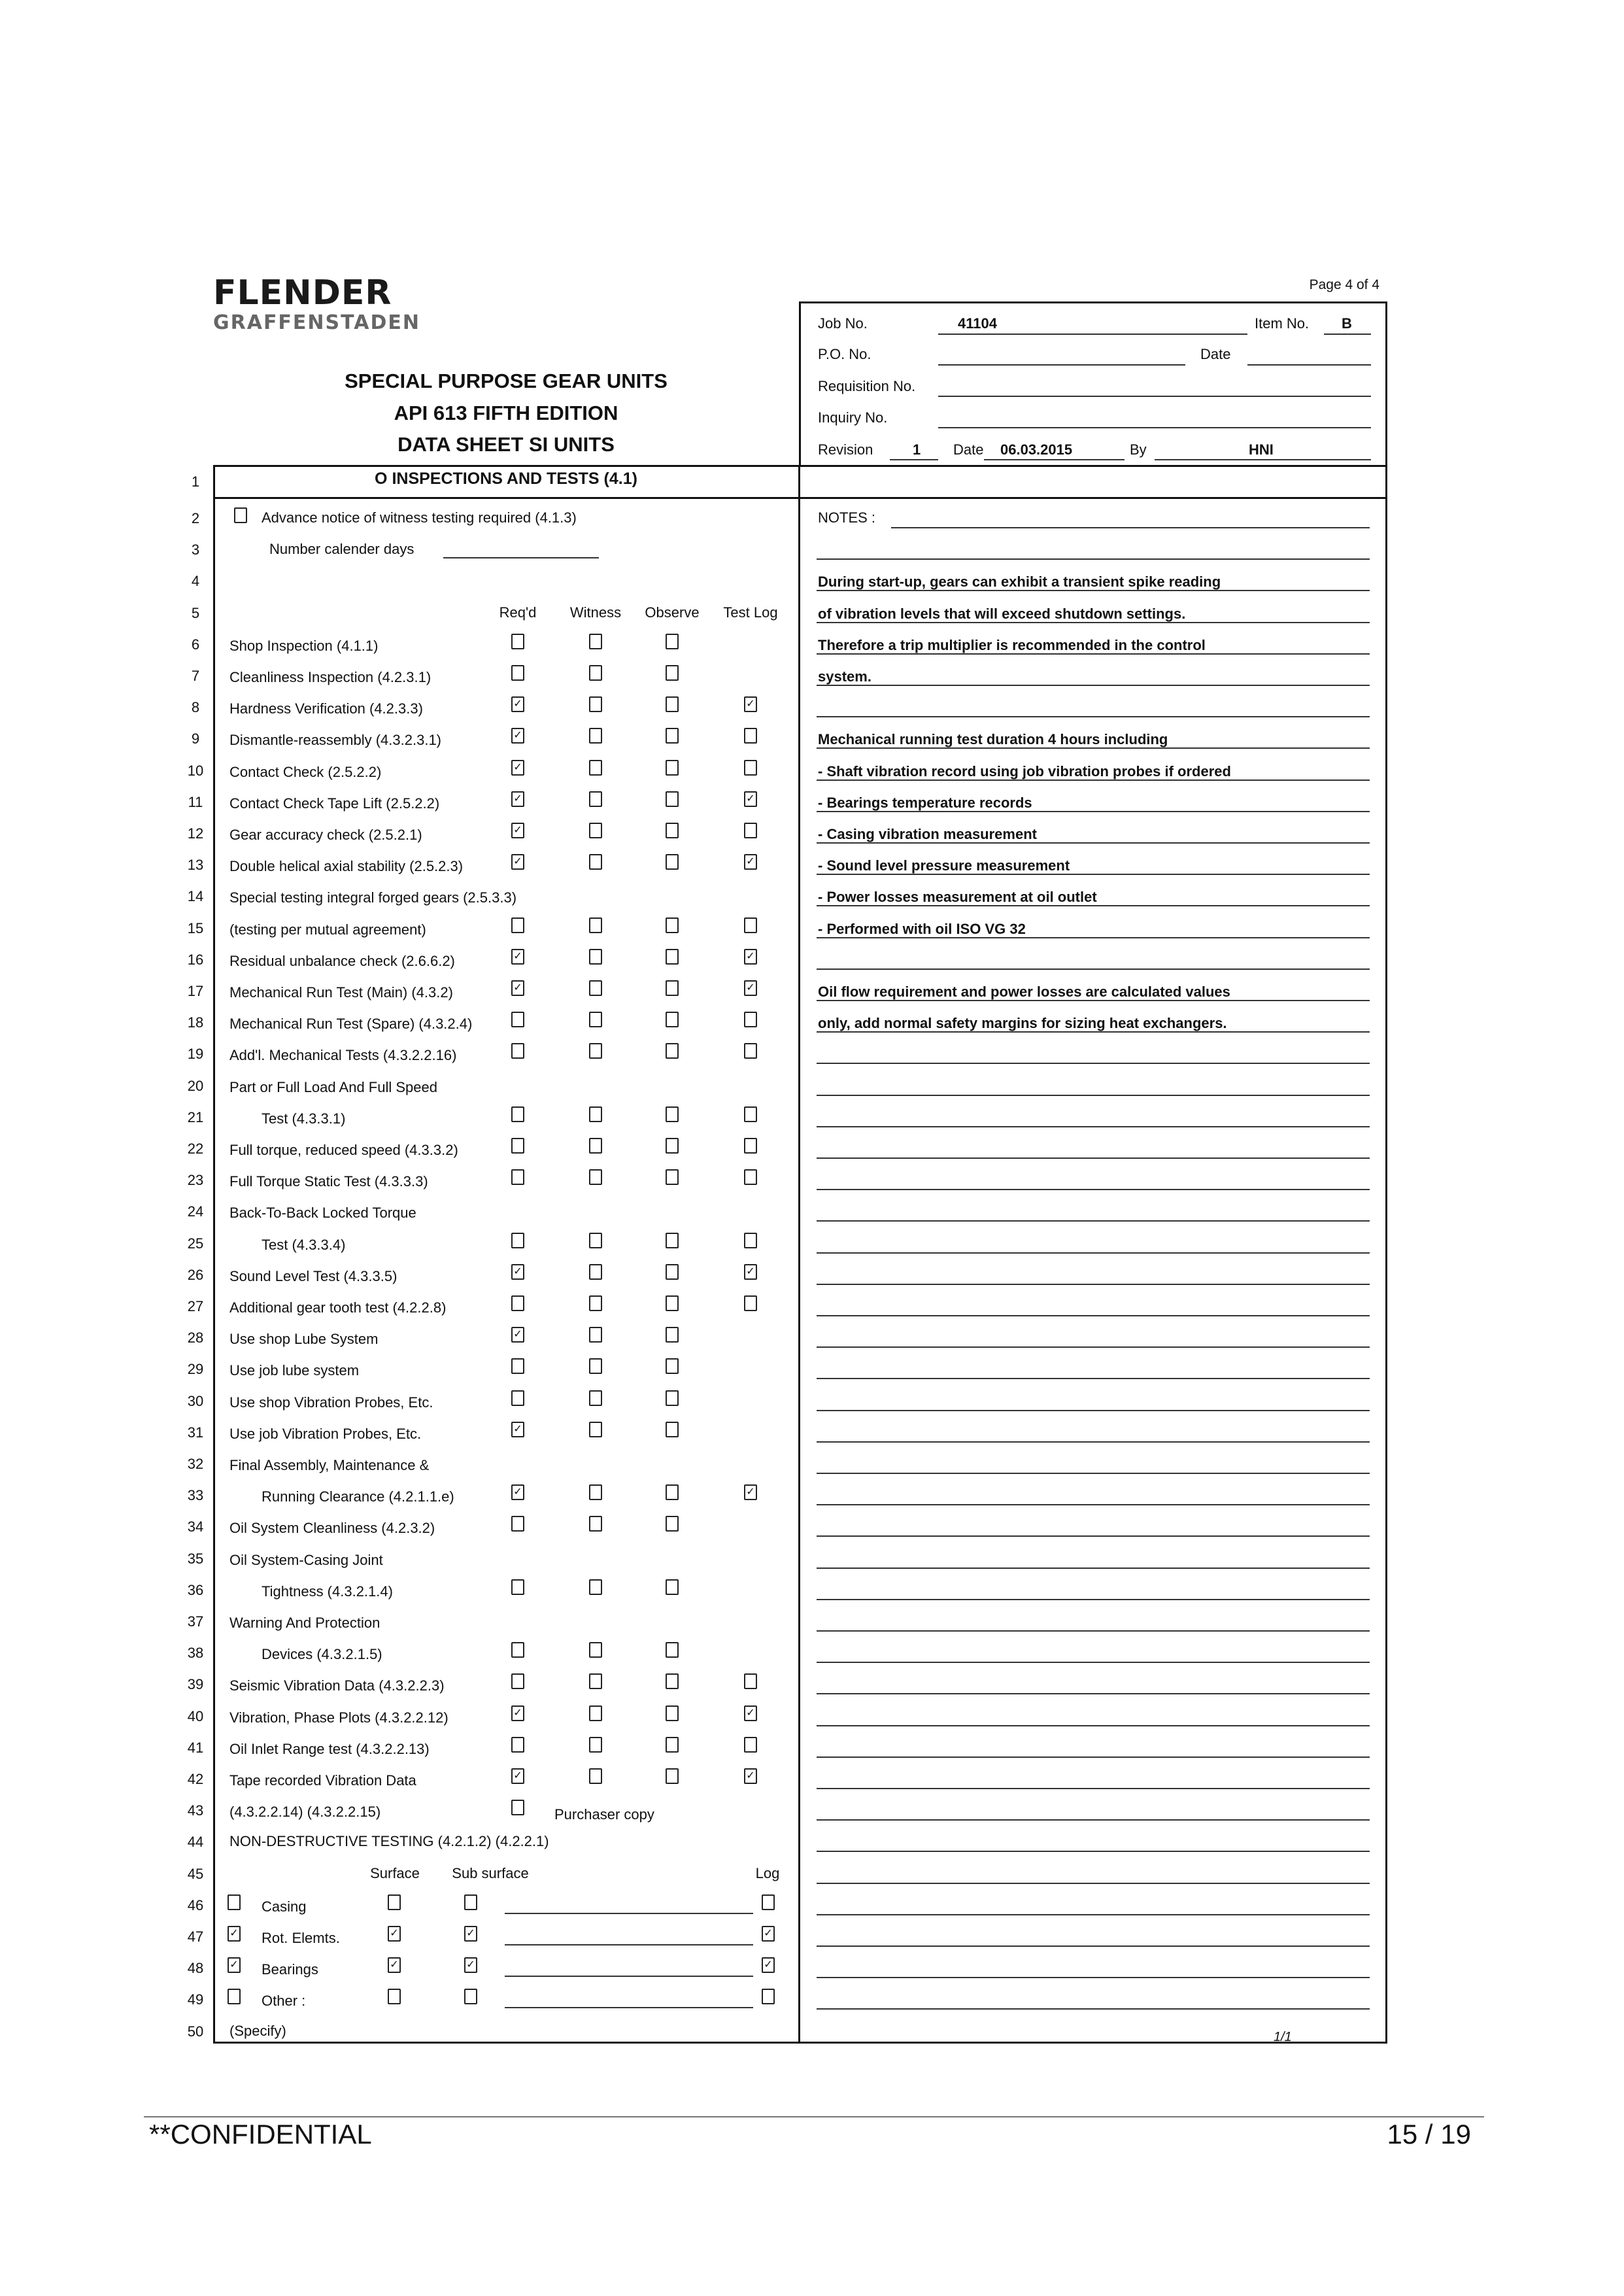 The height and width of the screenshot is (2296, 1624). What do you see at coordinates (1309, 365) in the screenshot?
I see `po-date-field` at bounding box center [1309, 365].